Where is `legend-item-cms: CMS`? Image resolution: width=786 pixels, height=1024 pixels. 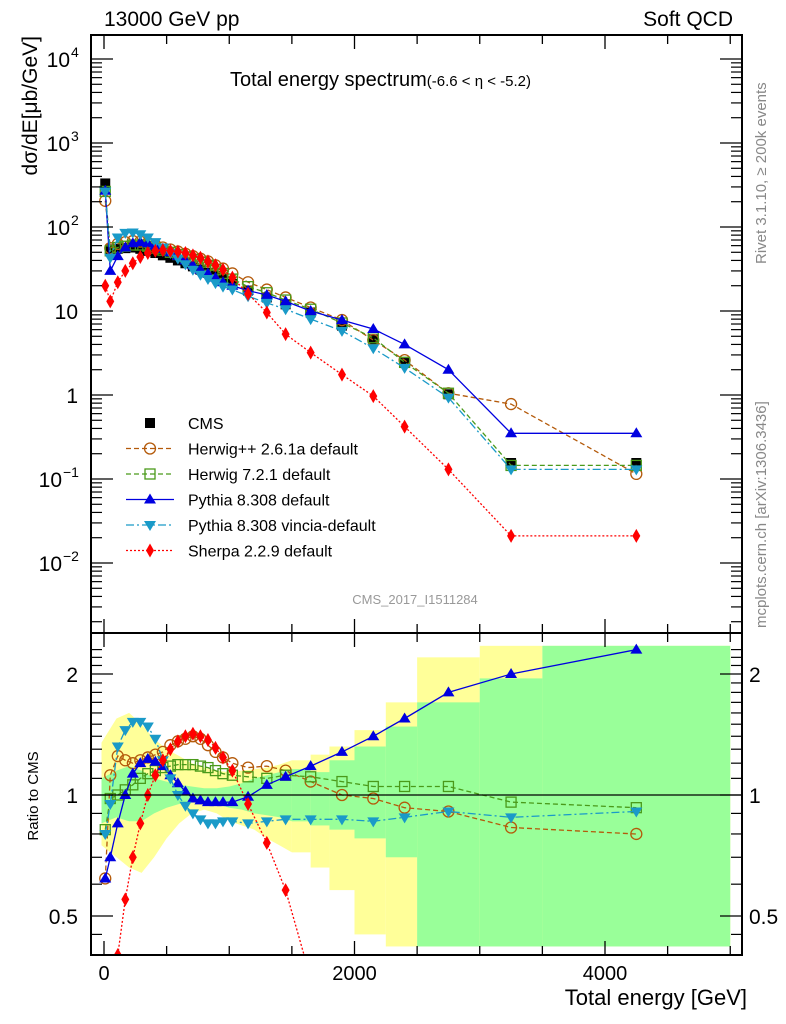
legend-item-cms: CMS is located at coordinates (184, 424).